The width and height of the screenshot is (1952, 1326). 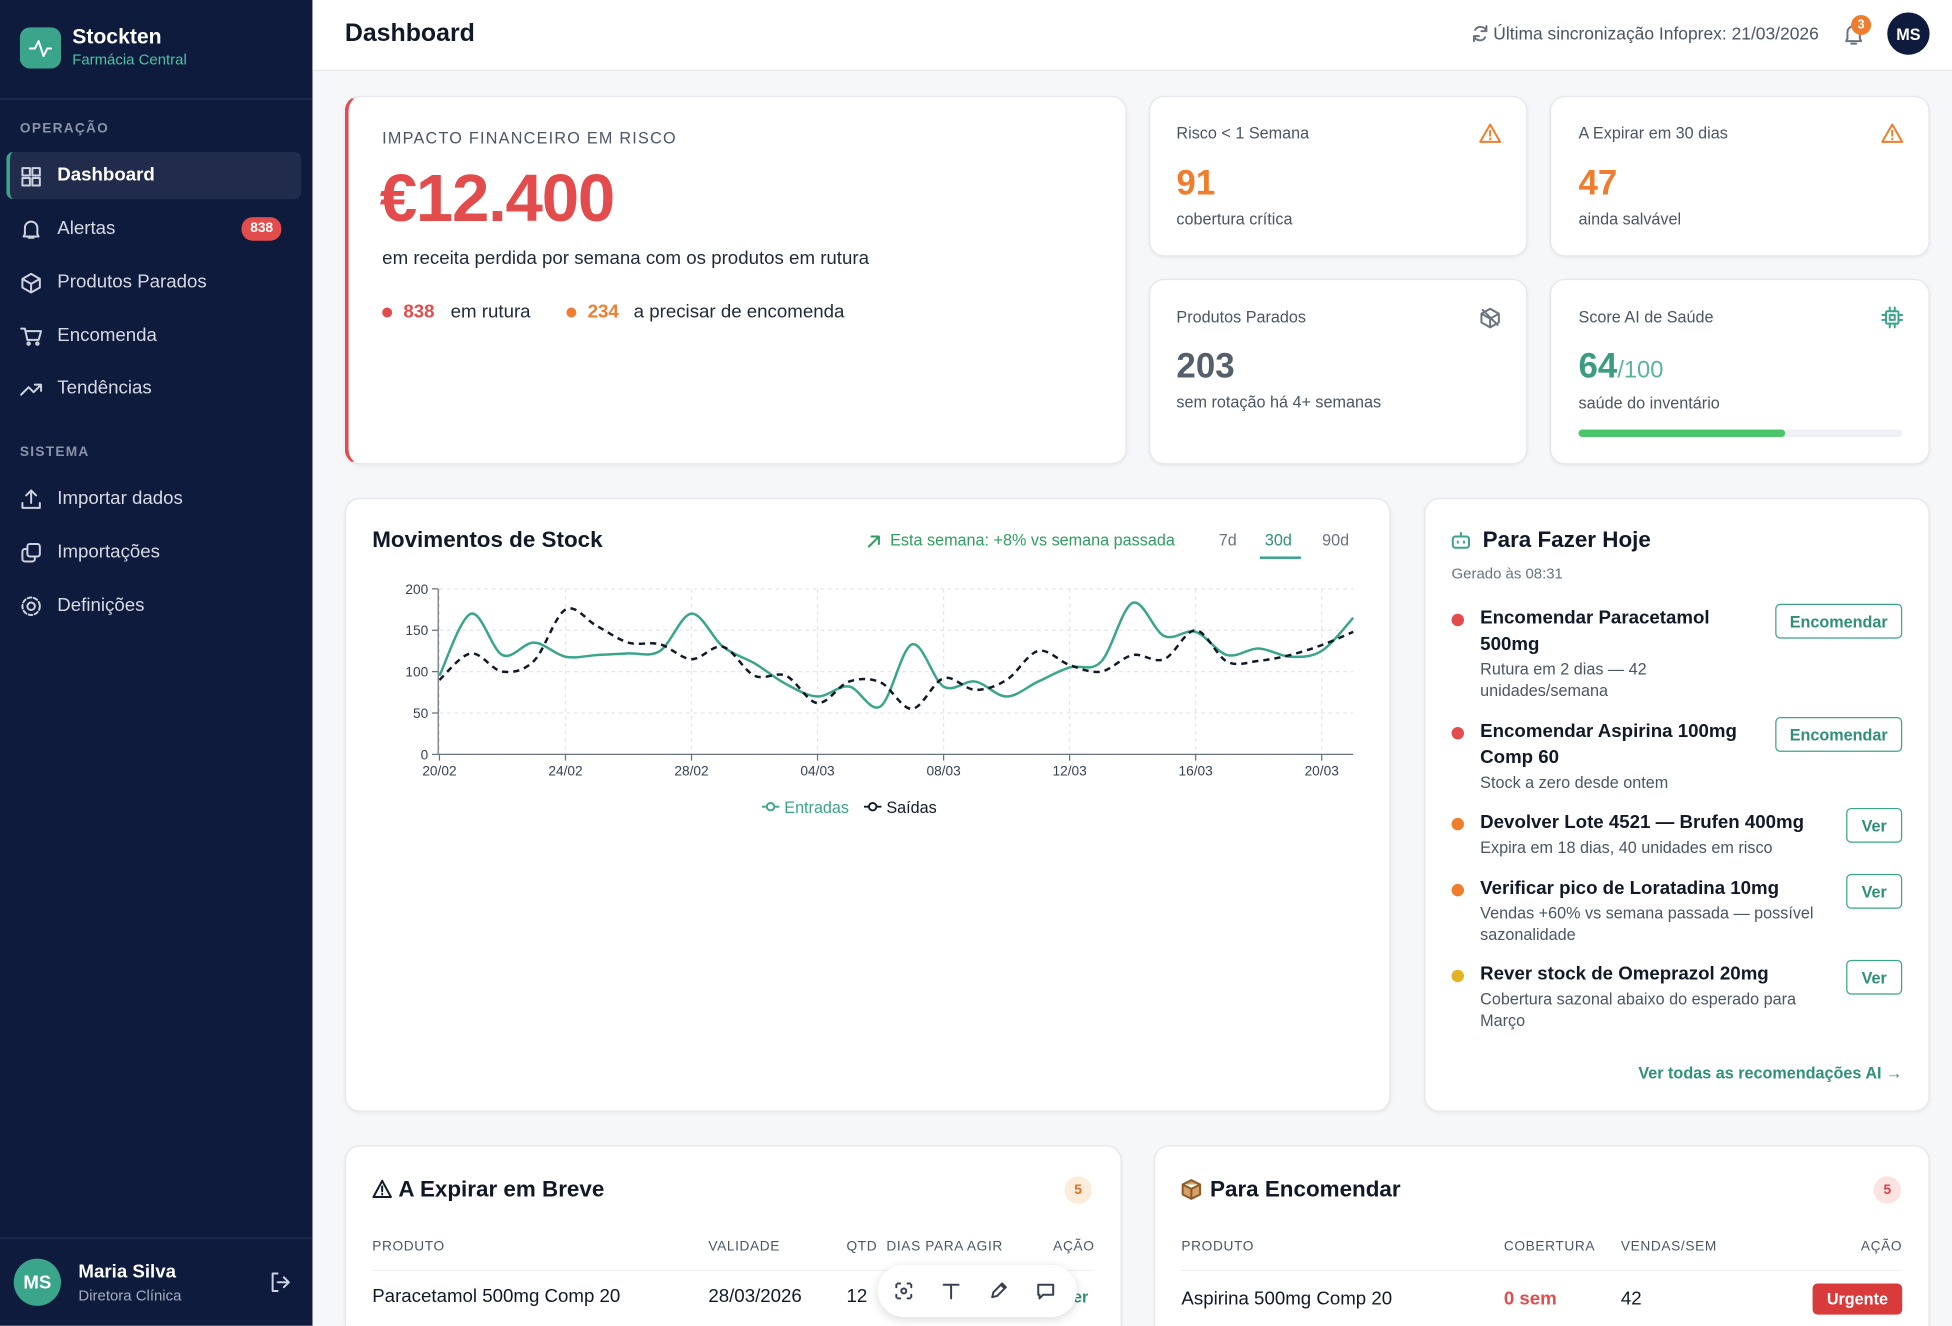 I want to click on todo-item-title: Rever stock de Omeprazol 20mg, so click(x=1624, y=974).